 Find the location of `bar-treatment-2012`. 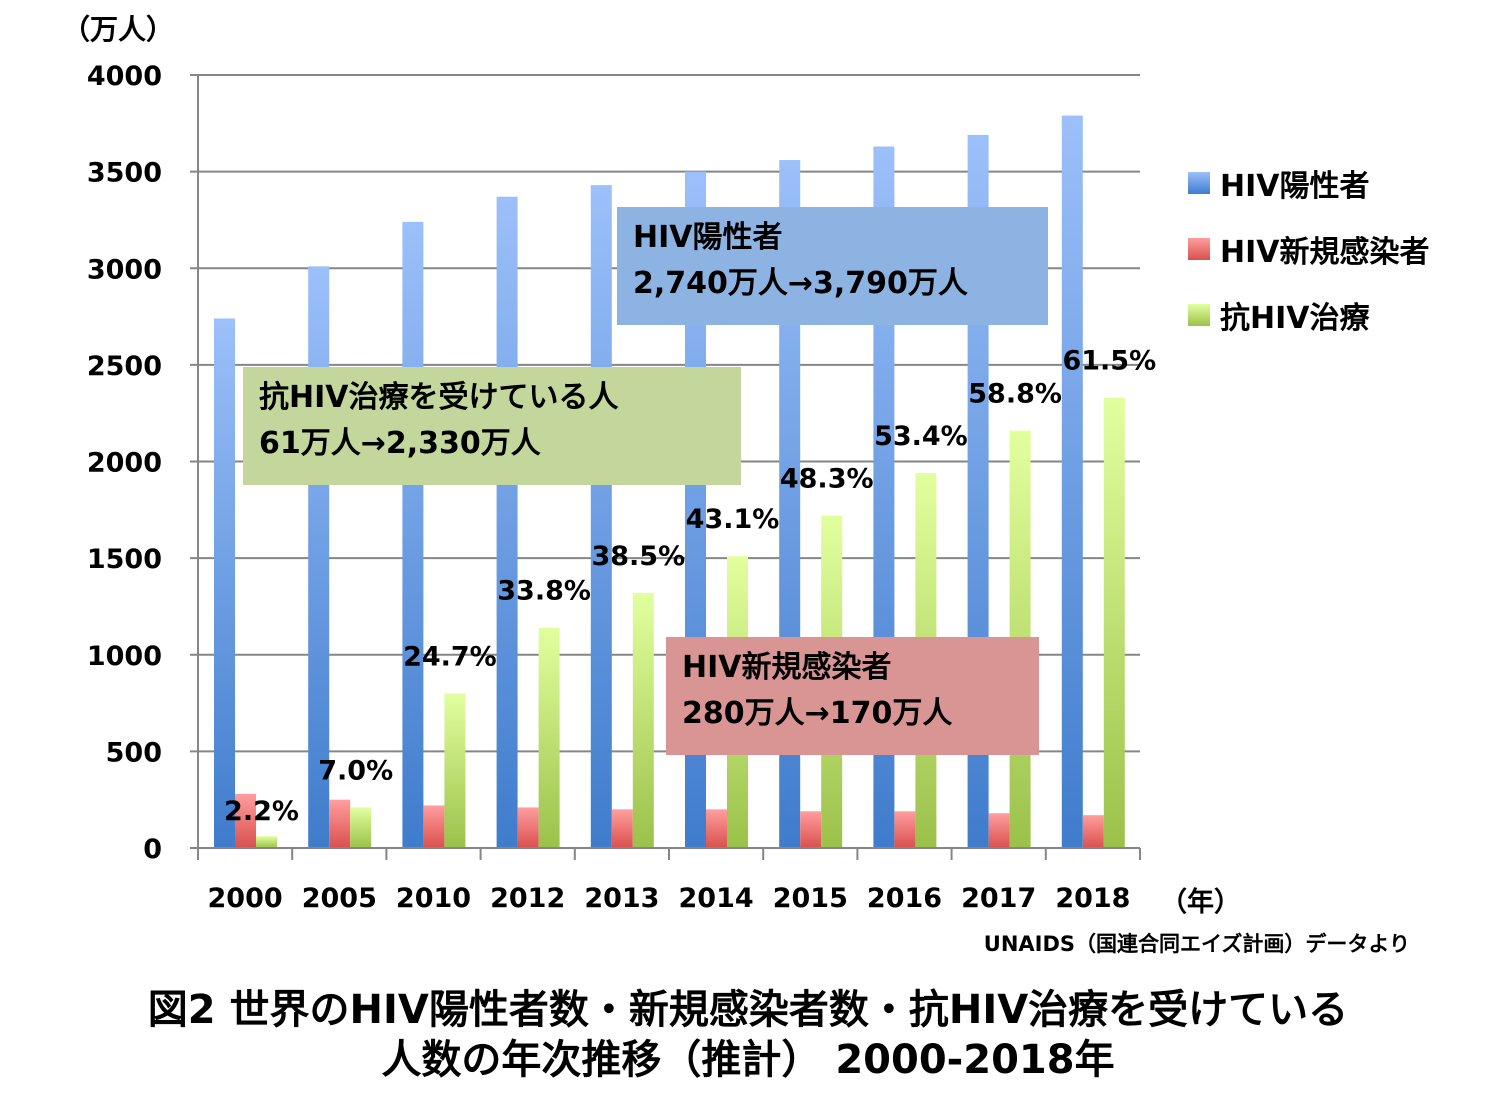

bar-treatment-2012 is located at coordinates (549, 737).